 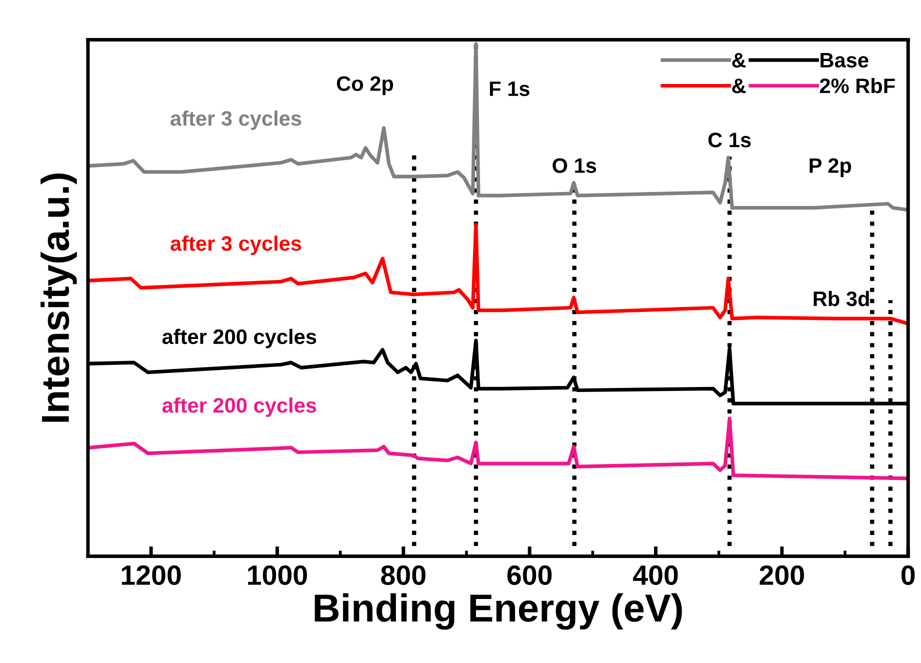 What do you see at coordinates (655, 575) in the screenshot?
I see `x-tick-label: 400` at bounding box center [655, 575].